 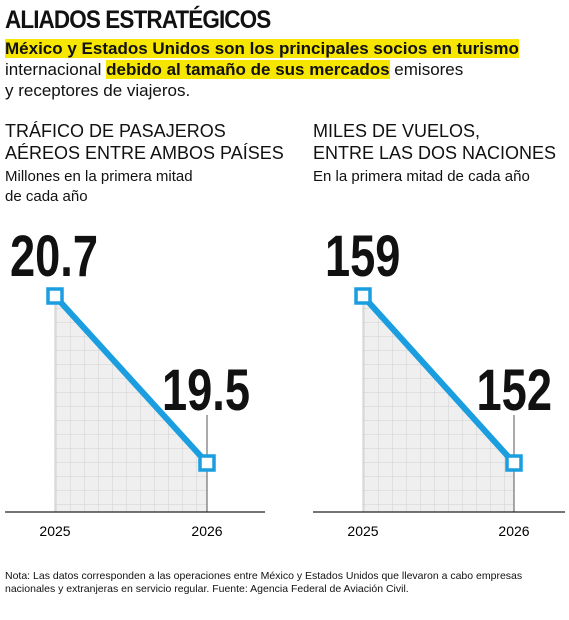 I want to click on chart-subtitle: de cada año, so click(x=46, y=196).